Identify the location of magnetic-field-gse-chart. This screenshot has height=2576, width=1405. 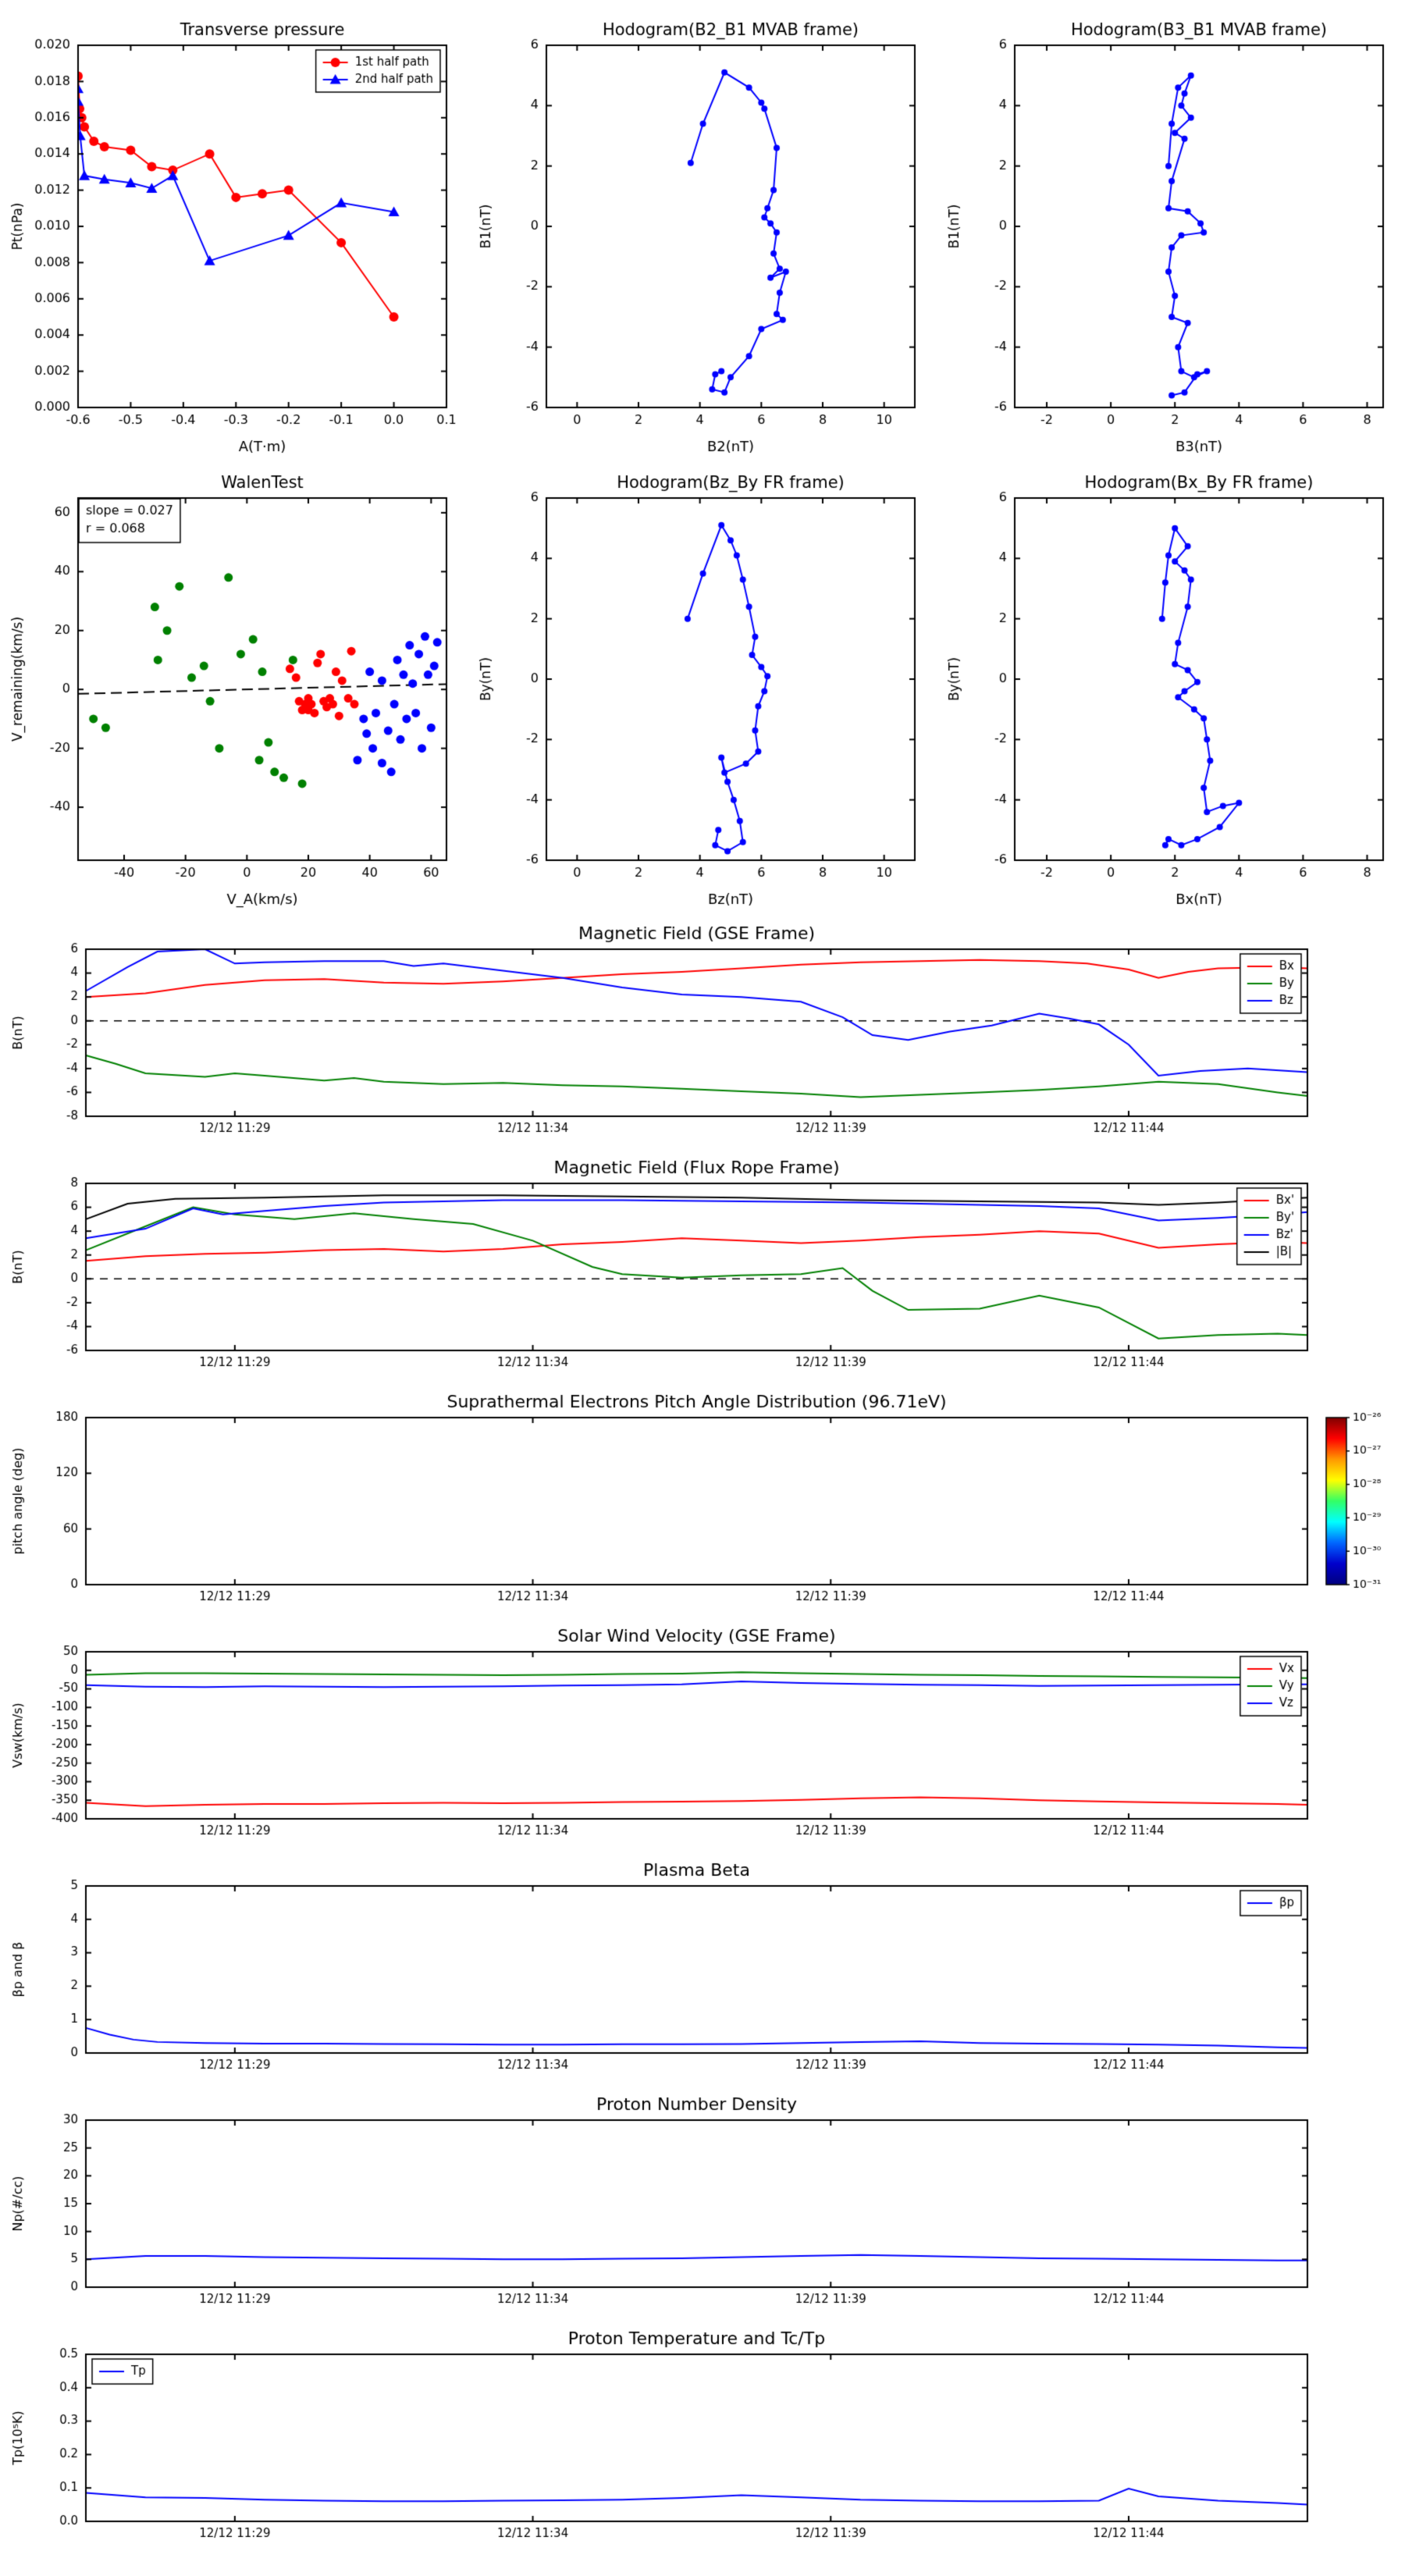
(703, 1038).